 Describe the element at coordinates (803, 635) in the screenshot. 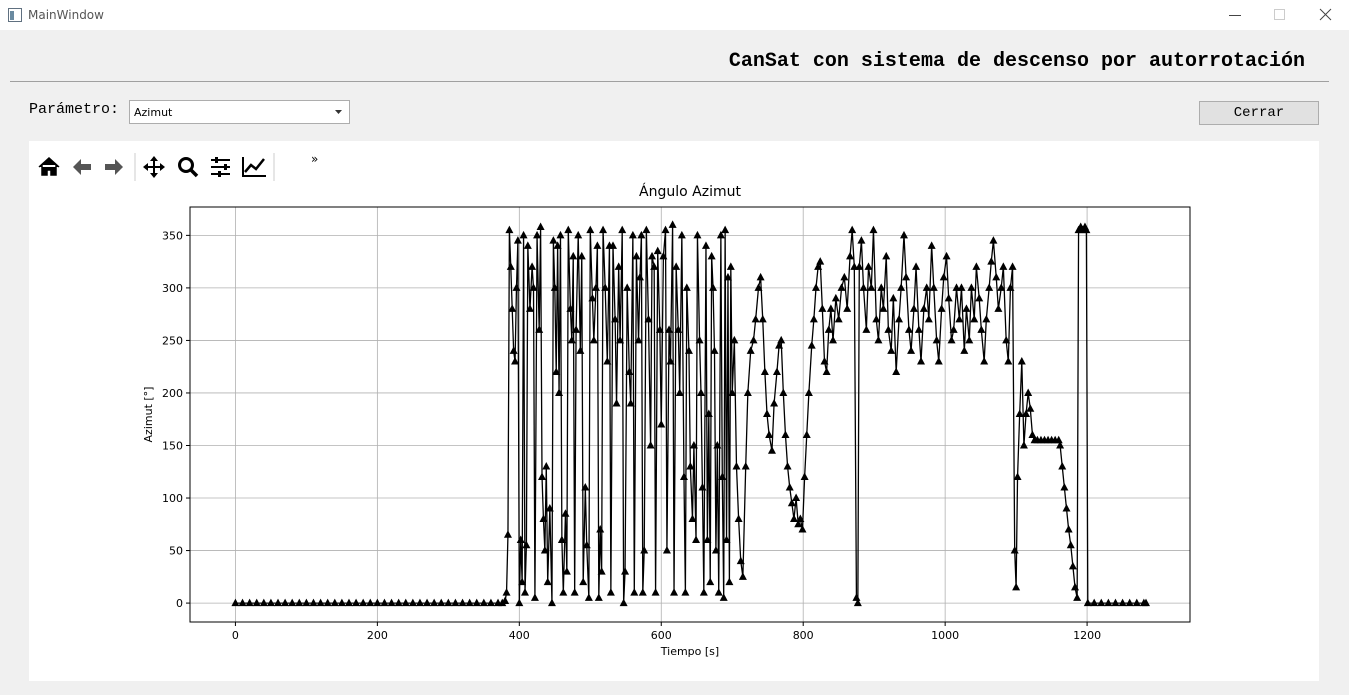

I see `x-tick-label: 800` at that location.